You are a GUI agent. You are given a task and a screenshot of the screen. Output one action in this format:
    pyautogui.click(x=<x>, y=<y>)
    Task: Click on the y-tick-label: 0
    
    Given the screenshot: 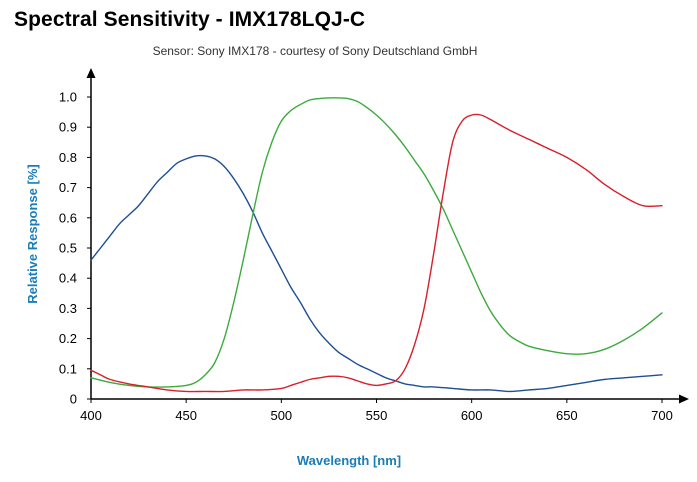 What is the action you would take?
    pyautogui.click(x=73, y=399)
    